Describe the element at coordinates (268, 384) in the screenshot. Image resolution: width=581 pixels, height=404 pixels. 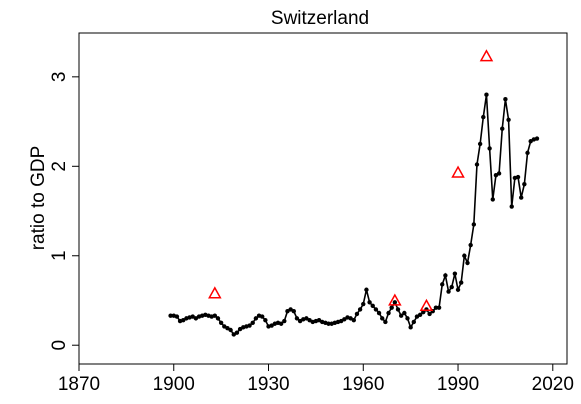
I see `x-tick-label: 1930` at that location.